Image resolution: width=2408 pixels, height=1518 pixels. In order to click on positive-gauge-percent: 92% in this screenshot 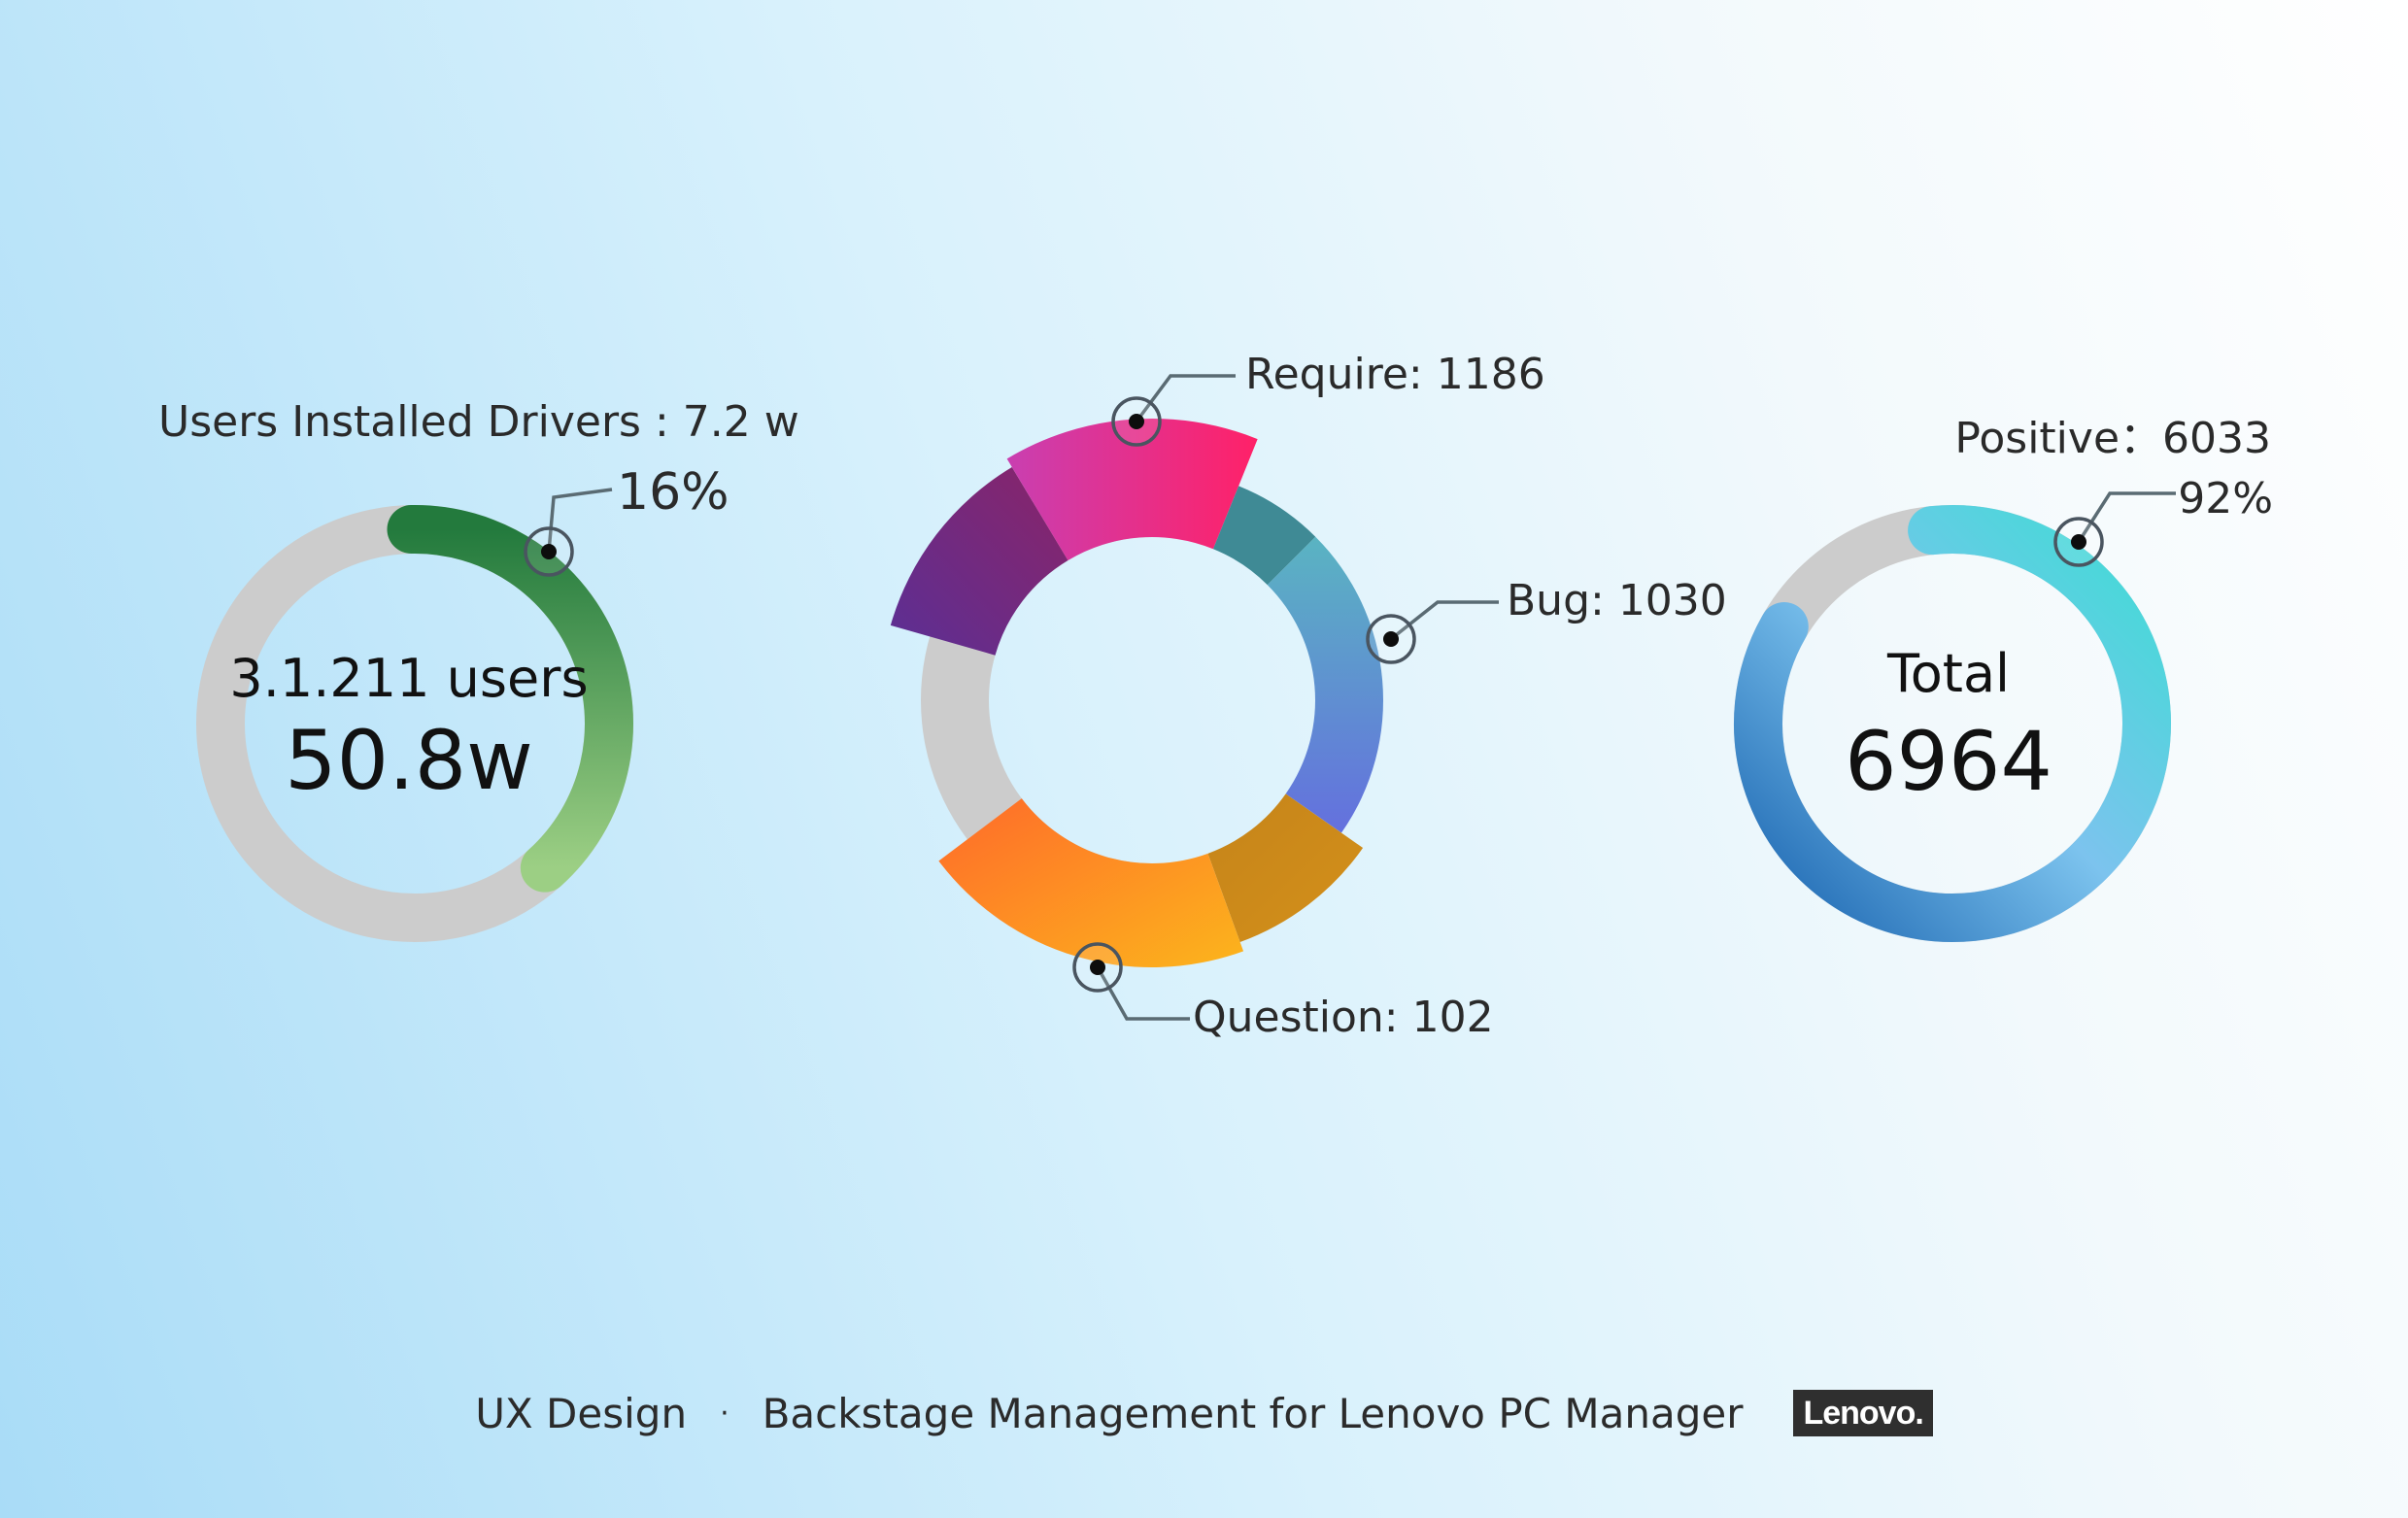, I will do `click(2225, 498)`.